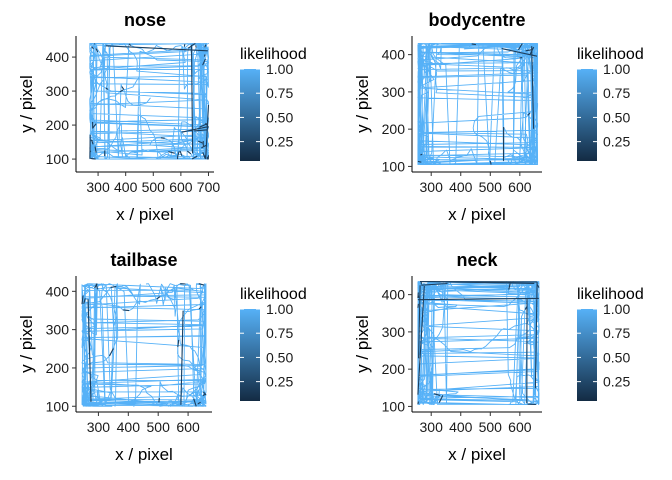  What do you see at coordinates (476, 20) in the screenshot?
I see `panel-title: bodycentre` at bounding box center [476, 20].